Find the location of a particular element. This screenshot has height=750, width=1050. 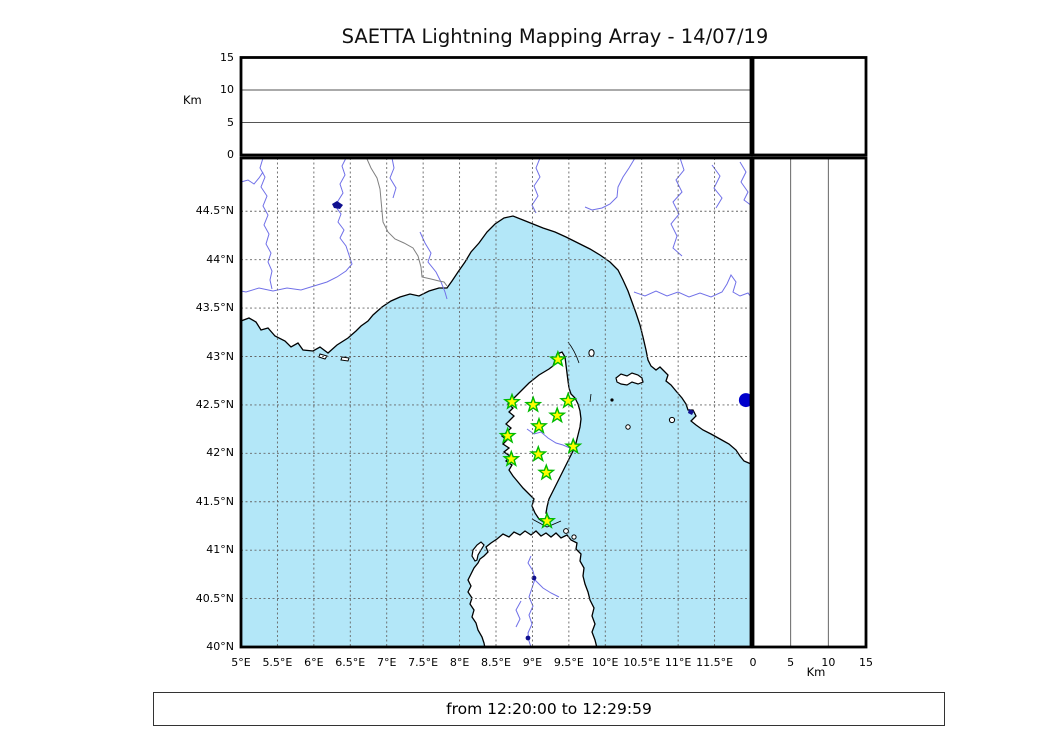

lon-tick-label: 7°E is located at coordinates (386, 662).